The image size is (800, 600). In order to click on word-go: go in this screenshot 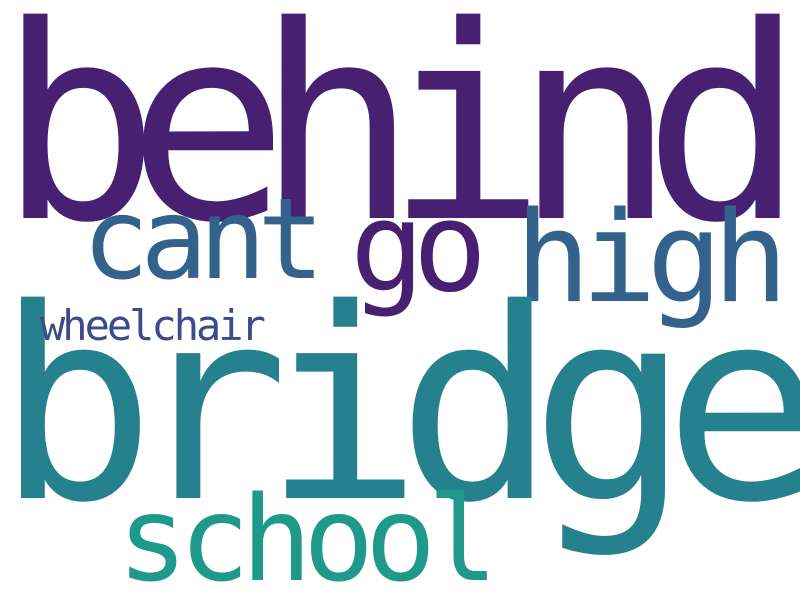, I will do `click(418, 248)`.